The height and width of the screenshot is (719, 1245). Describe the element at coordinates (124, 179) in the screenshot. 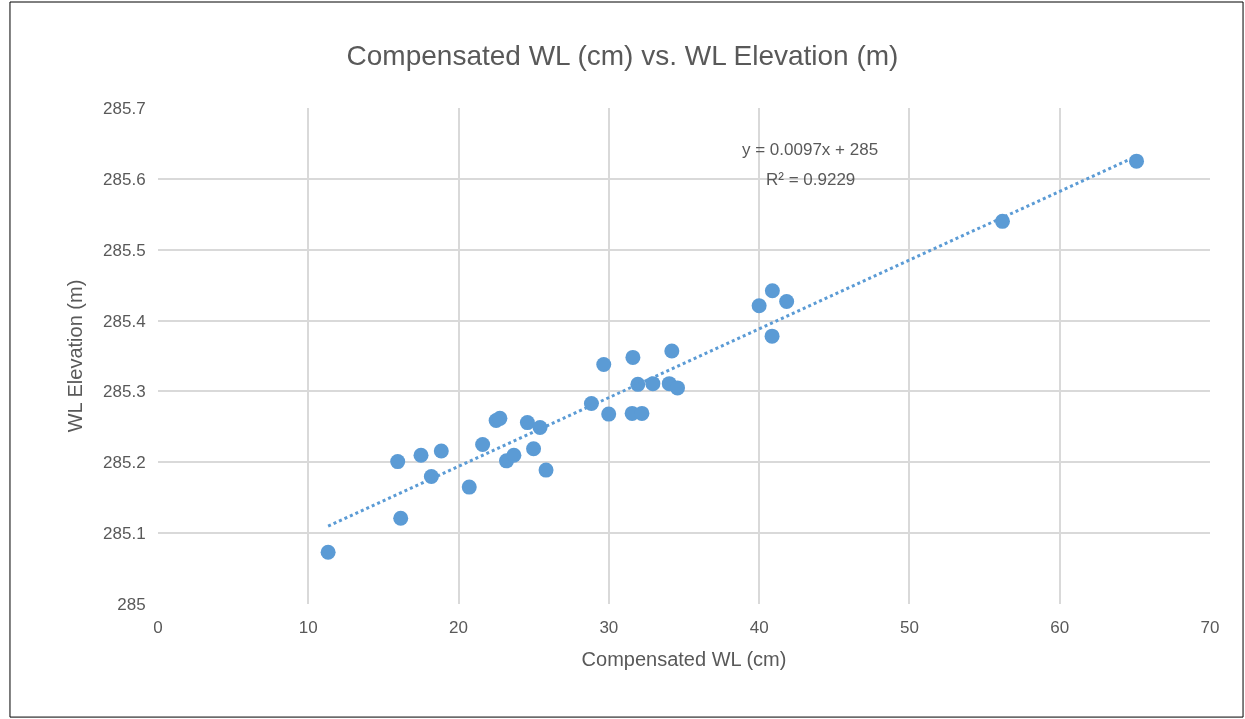

I see `y-tick-label: 285.6` at that location.